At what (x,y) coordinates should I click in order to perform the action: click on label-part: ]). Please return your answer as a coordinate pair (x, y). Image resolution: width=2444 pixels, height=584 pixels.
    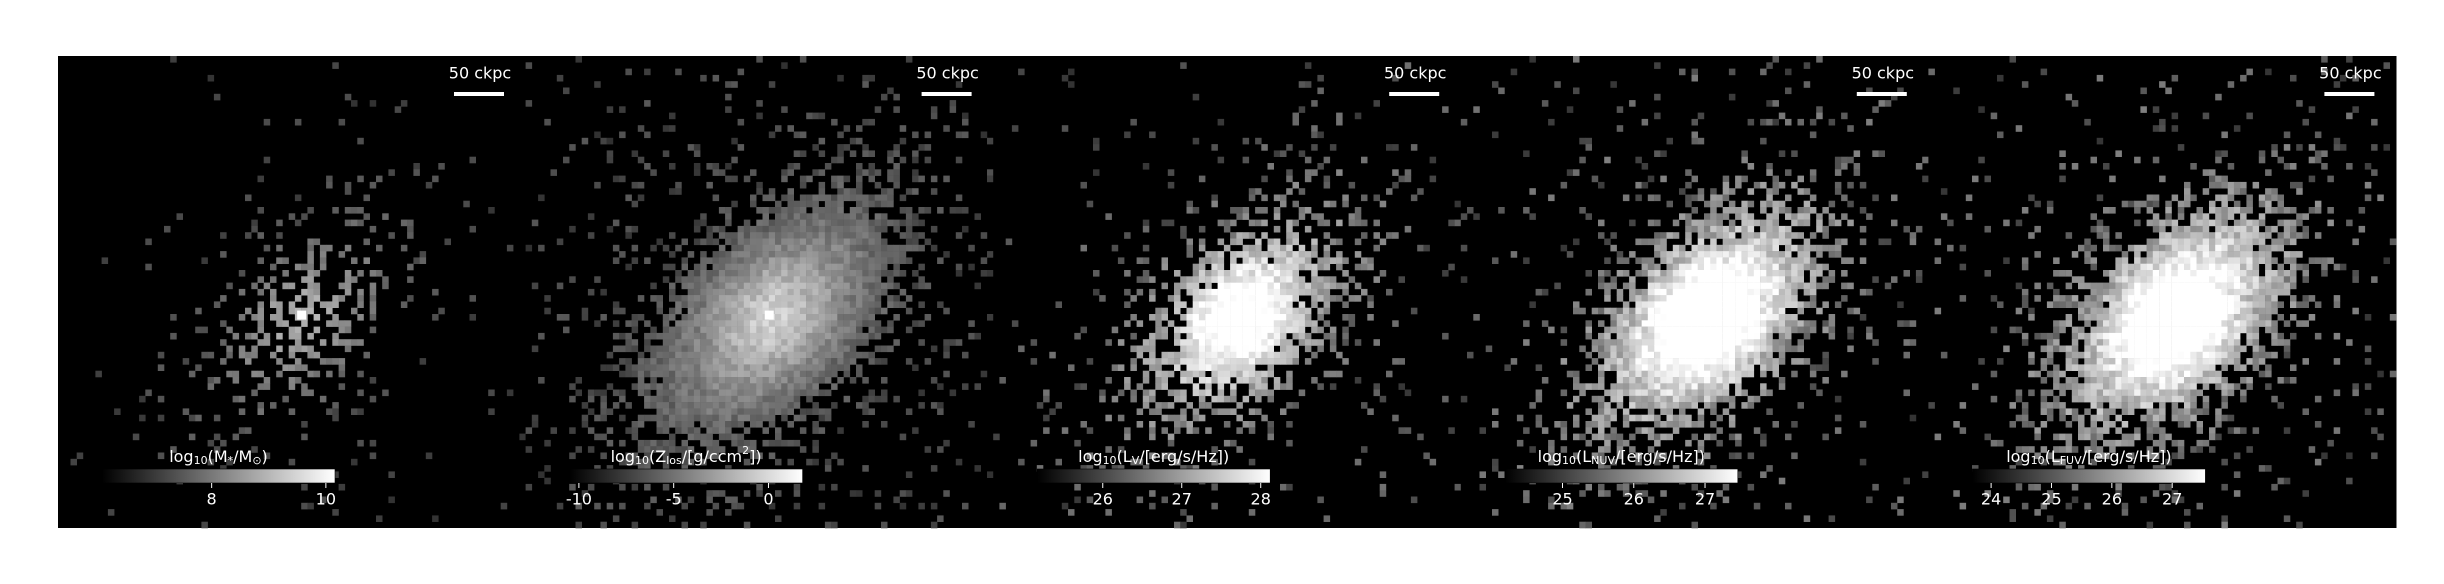
    Looking at the image, I should click on (755, 456).